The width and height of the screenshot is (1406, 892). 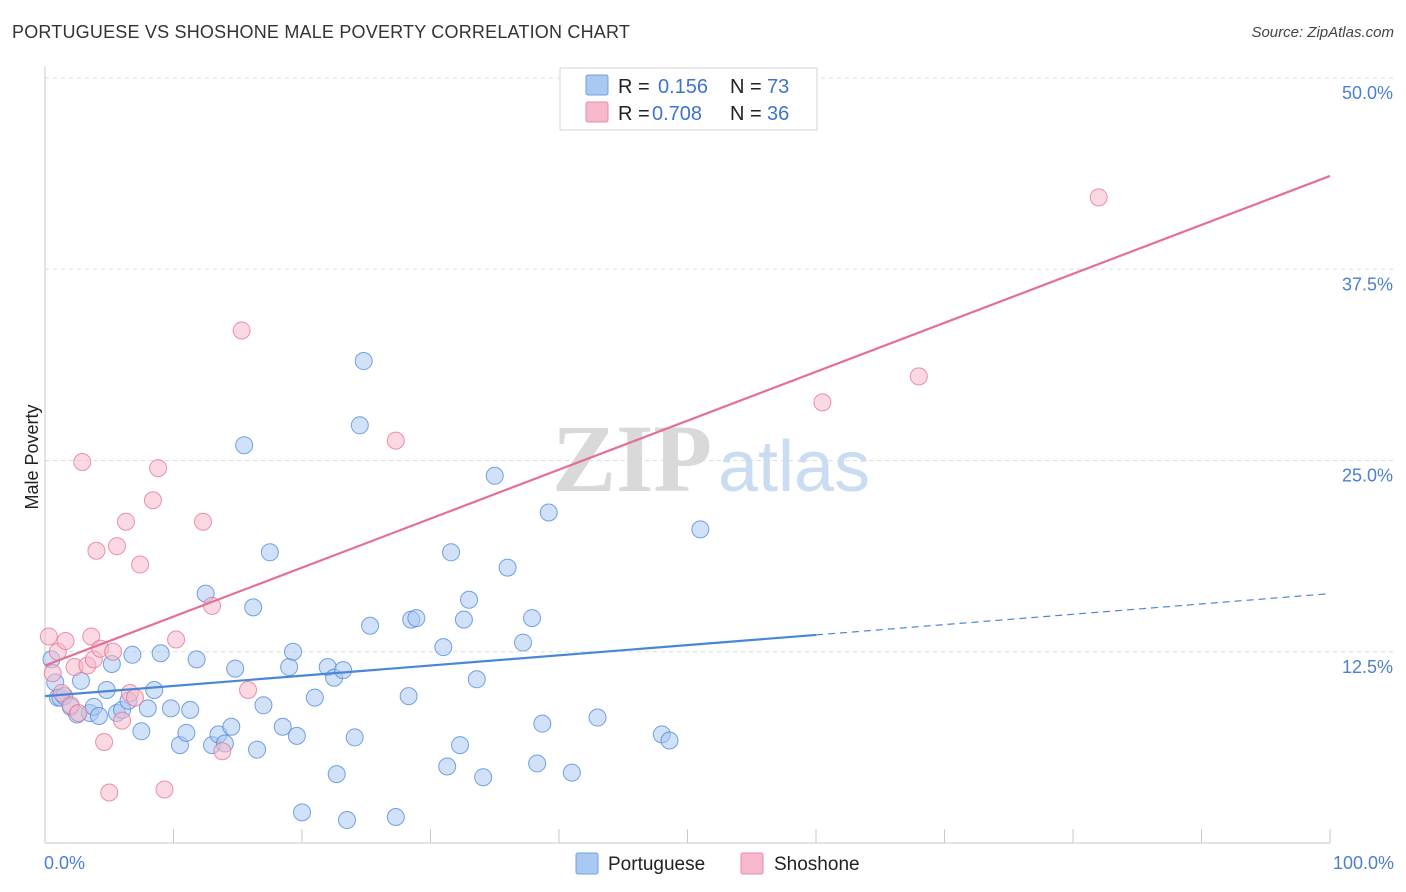 I want to click on legend-bottom-label-portuguese: Portuguese, so click(x=656, y=864).